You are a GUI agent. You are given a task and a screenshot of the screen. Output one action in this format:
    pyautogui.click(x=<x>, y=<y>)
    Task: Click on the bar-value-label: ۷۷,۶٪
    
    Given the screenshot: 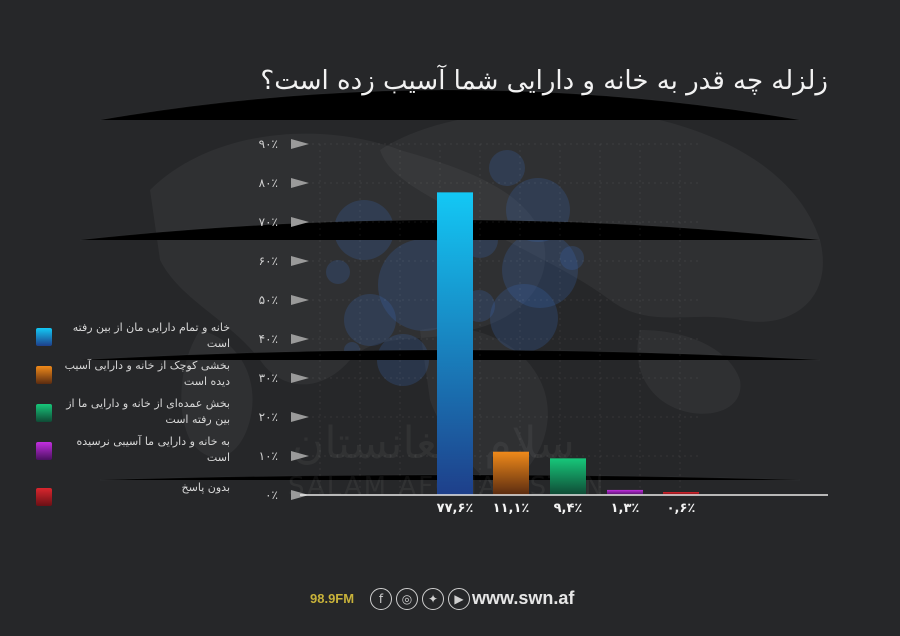 What is the action you would take?
    pyautogui.click(x=455, y=508)
    